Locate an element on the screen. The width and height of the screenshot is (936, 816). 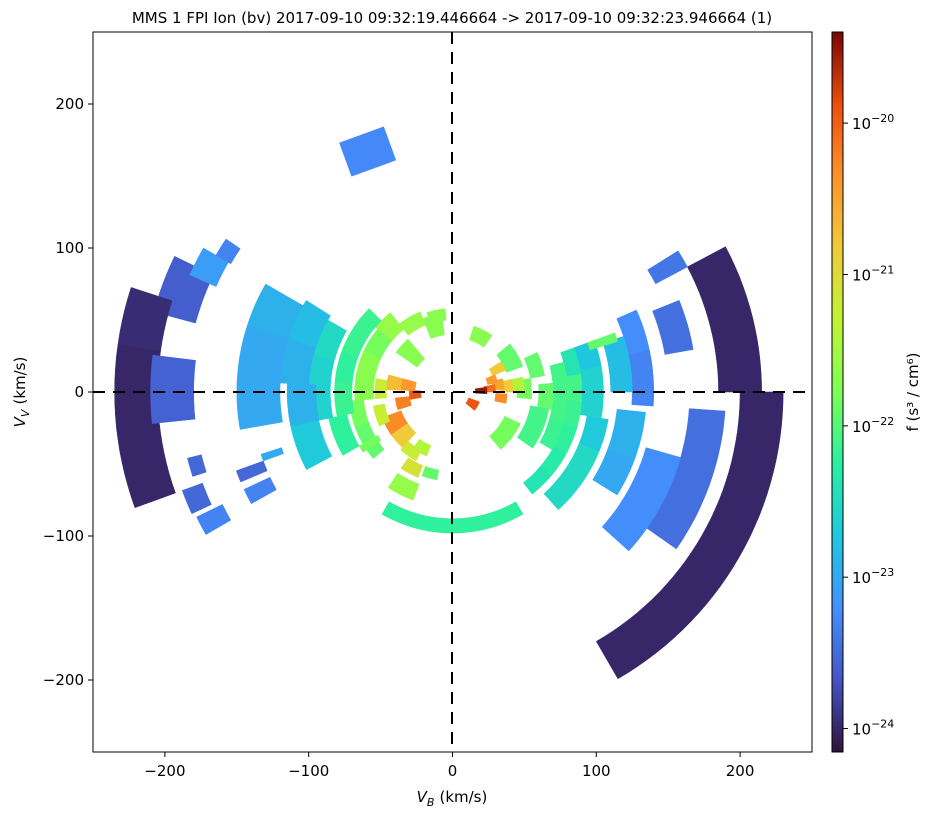
y-axis-label: VV (km/s) is located at coordinates (21, 392).